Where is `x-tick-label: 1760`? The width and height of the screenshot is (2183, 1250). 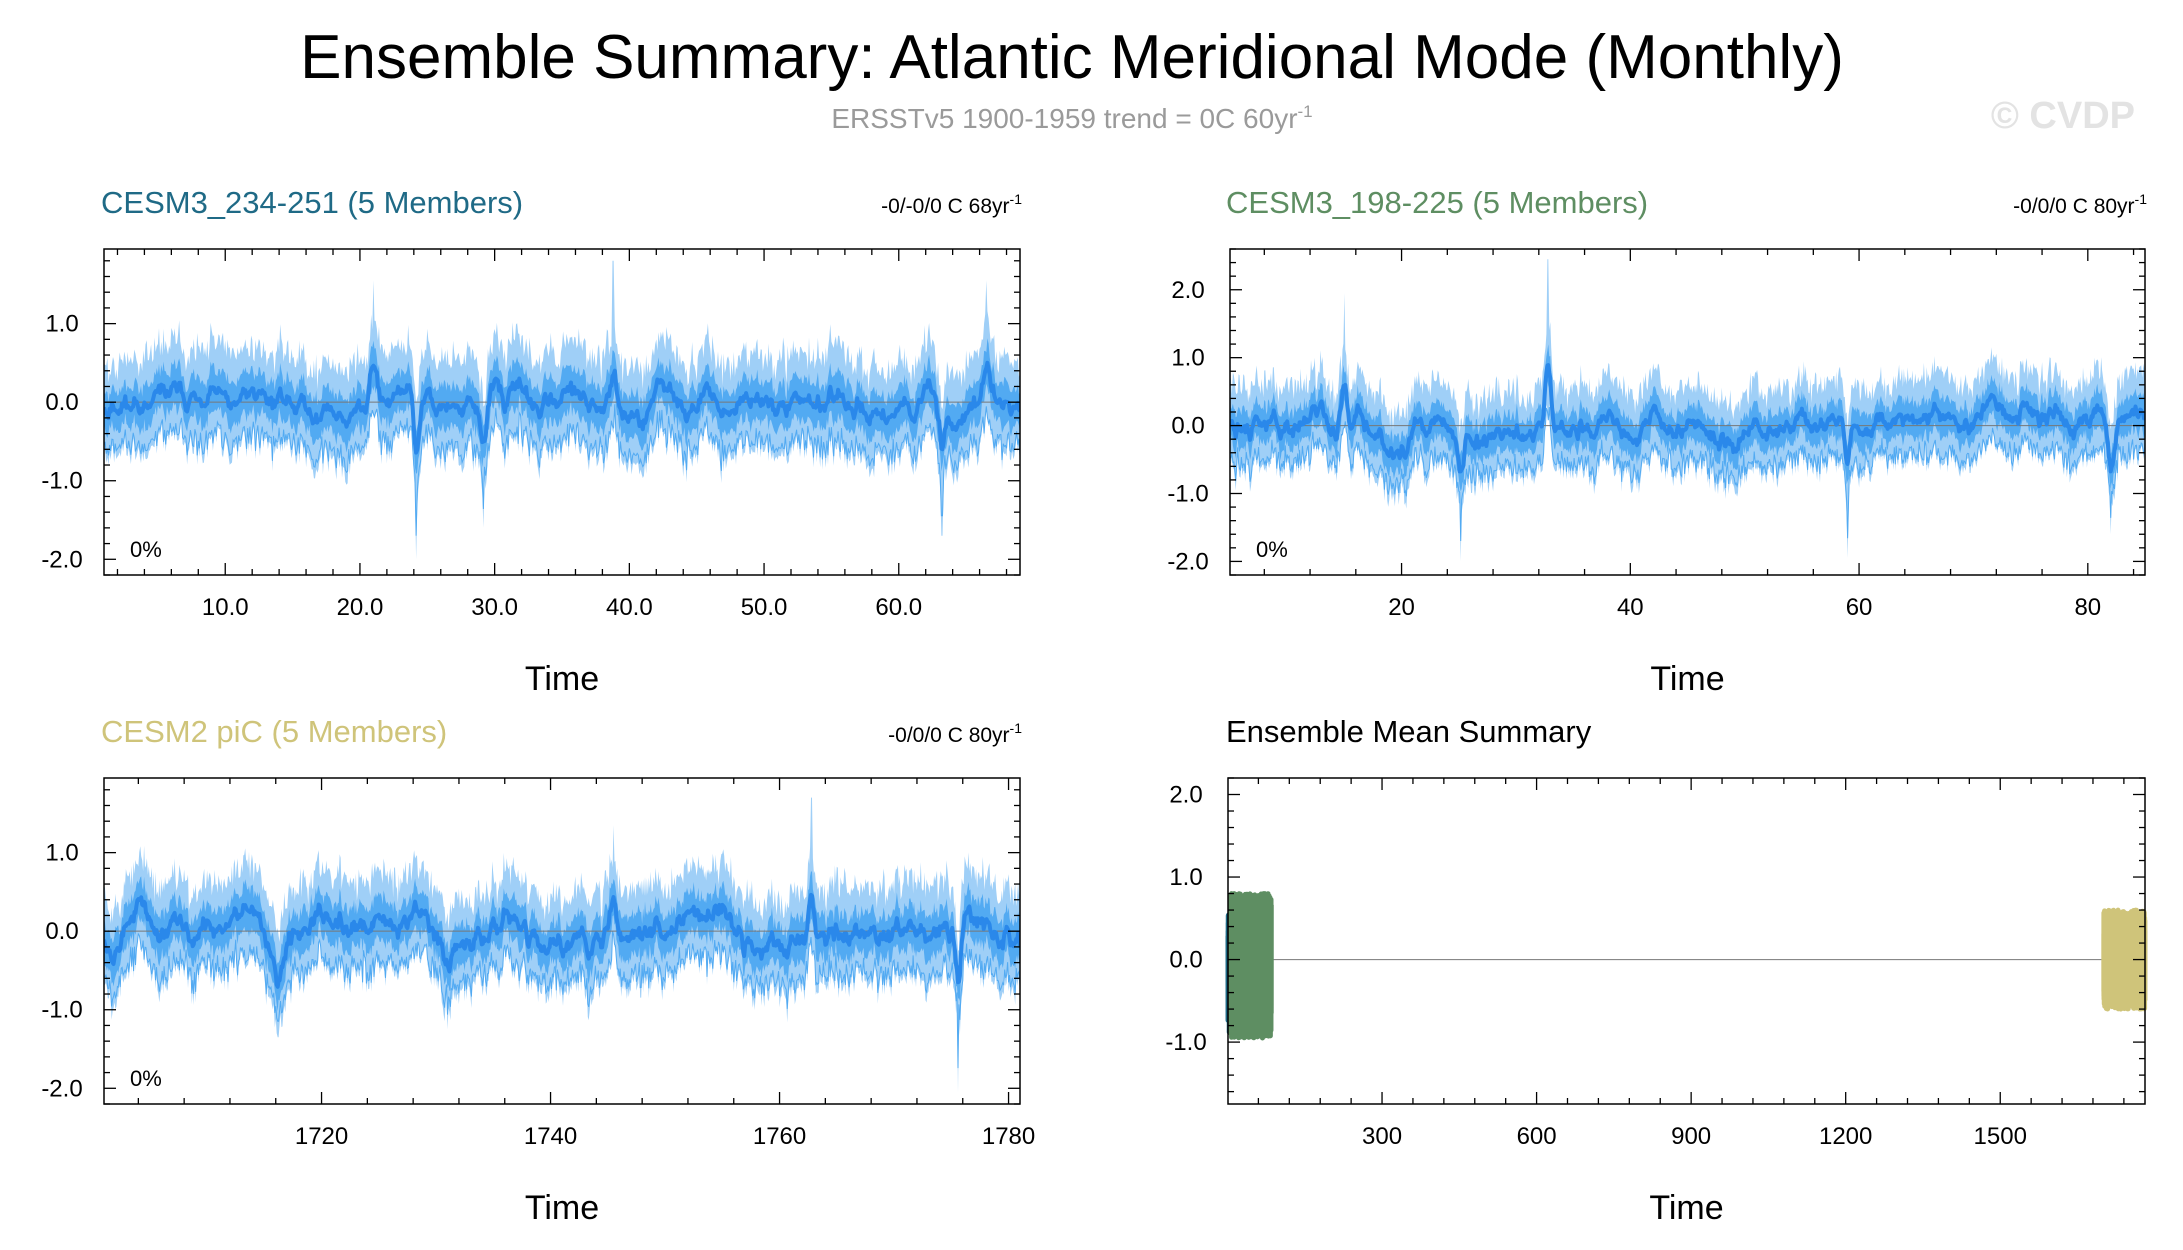
x-tick-label: 1760 is located at coordinates (779, 1136).